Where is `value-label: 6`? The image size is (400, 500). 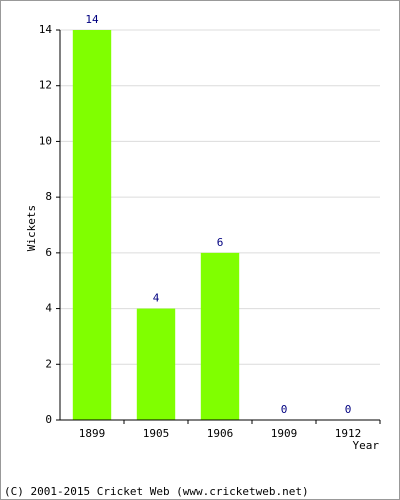 value-label: 6 is located at coordinates (220, 242).